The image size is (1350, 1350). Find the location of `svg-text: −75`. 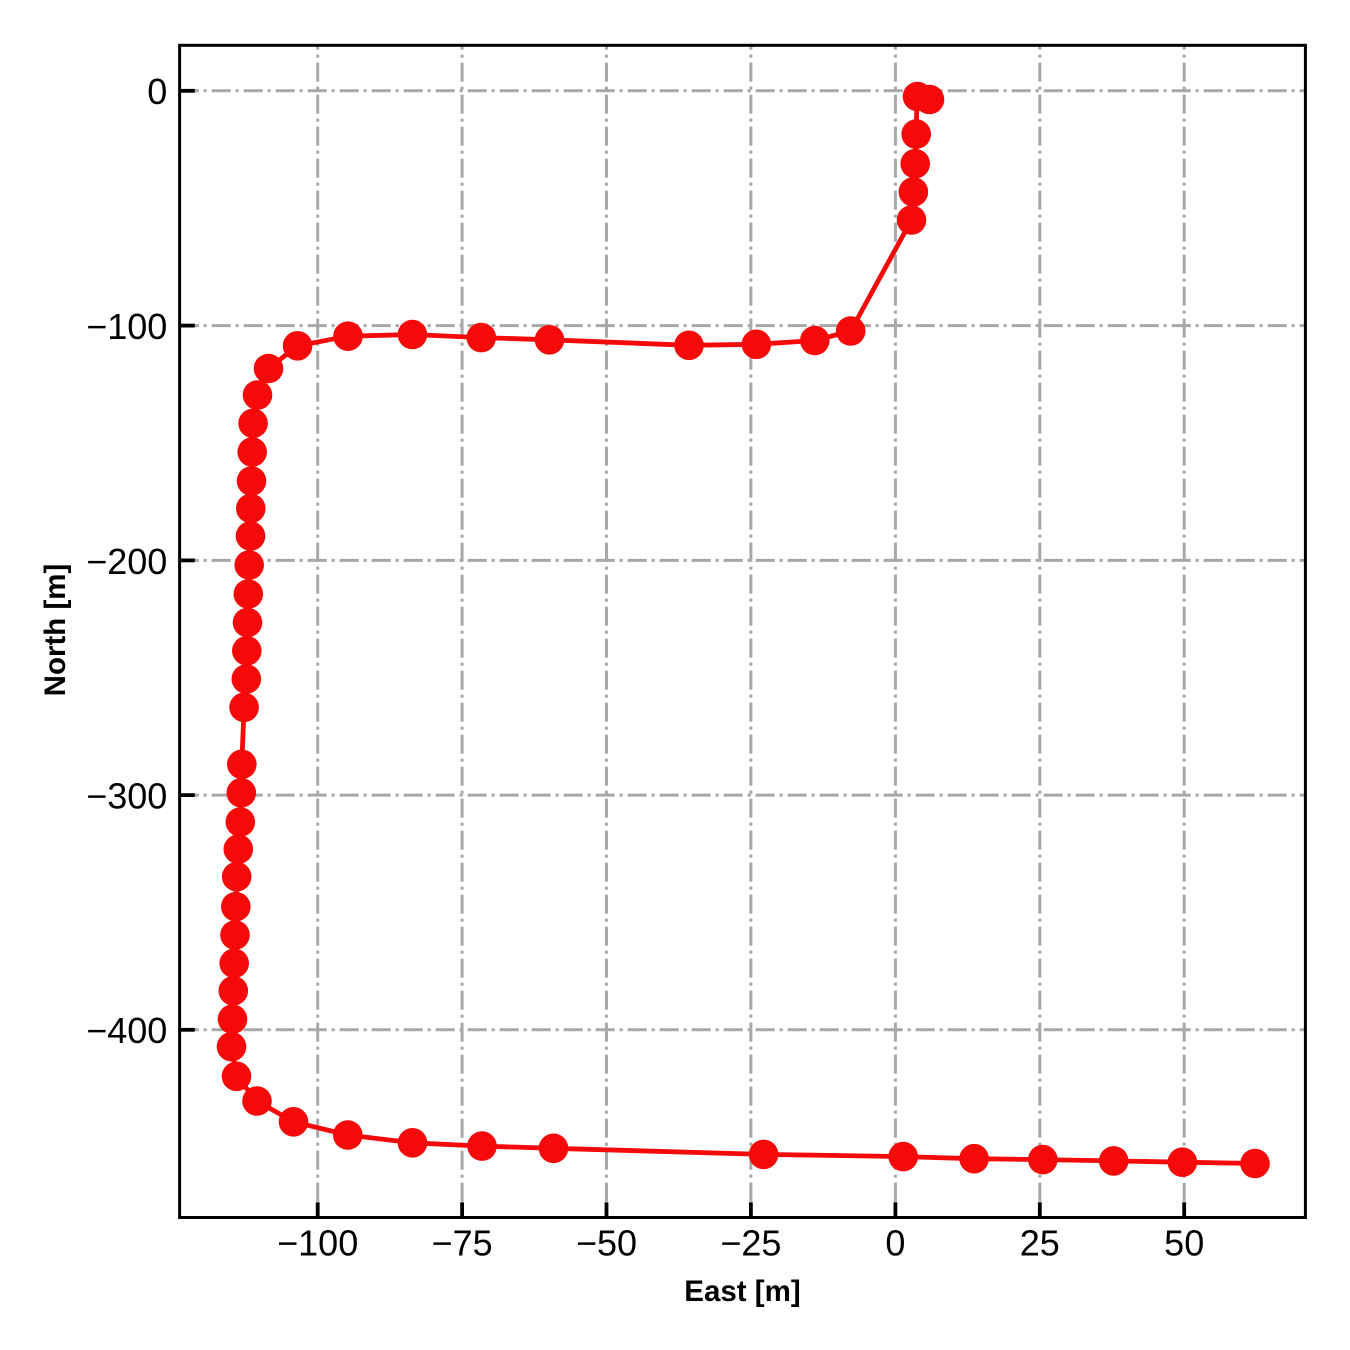

svg-text: −75 is located at coordinates (462, 1243).